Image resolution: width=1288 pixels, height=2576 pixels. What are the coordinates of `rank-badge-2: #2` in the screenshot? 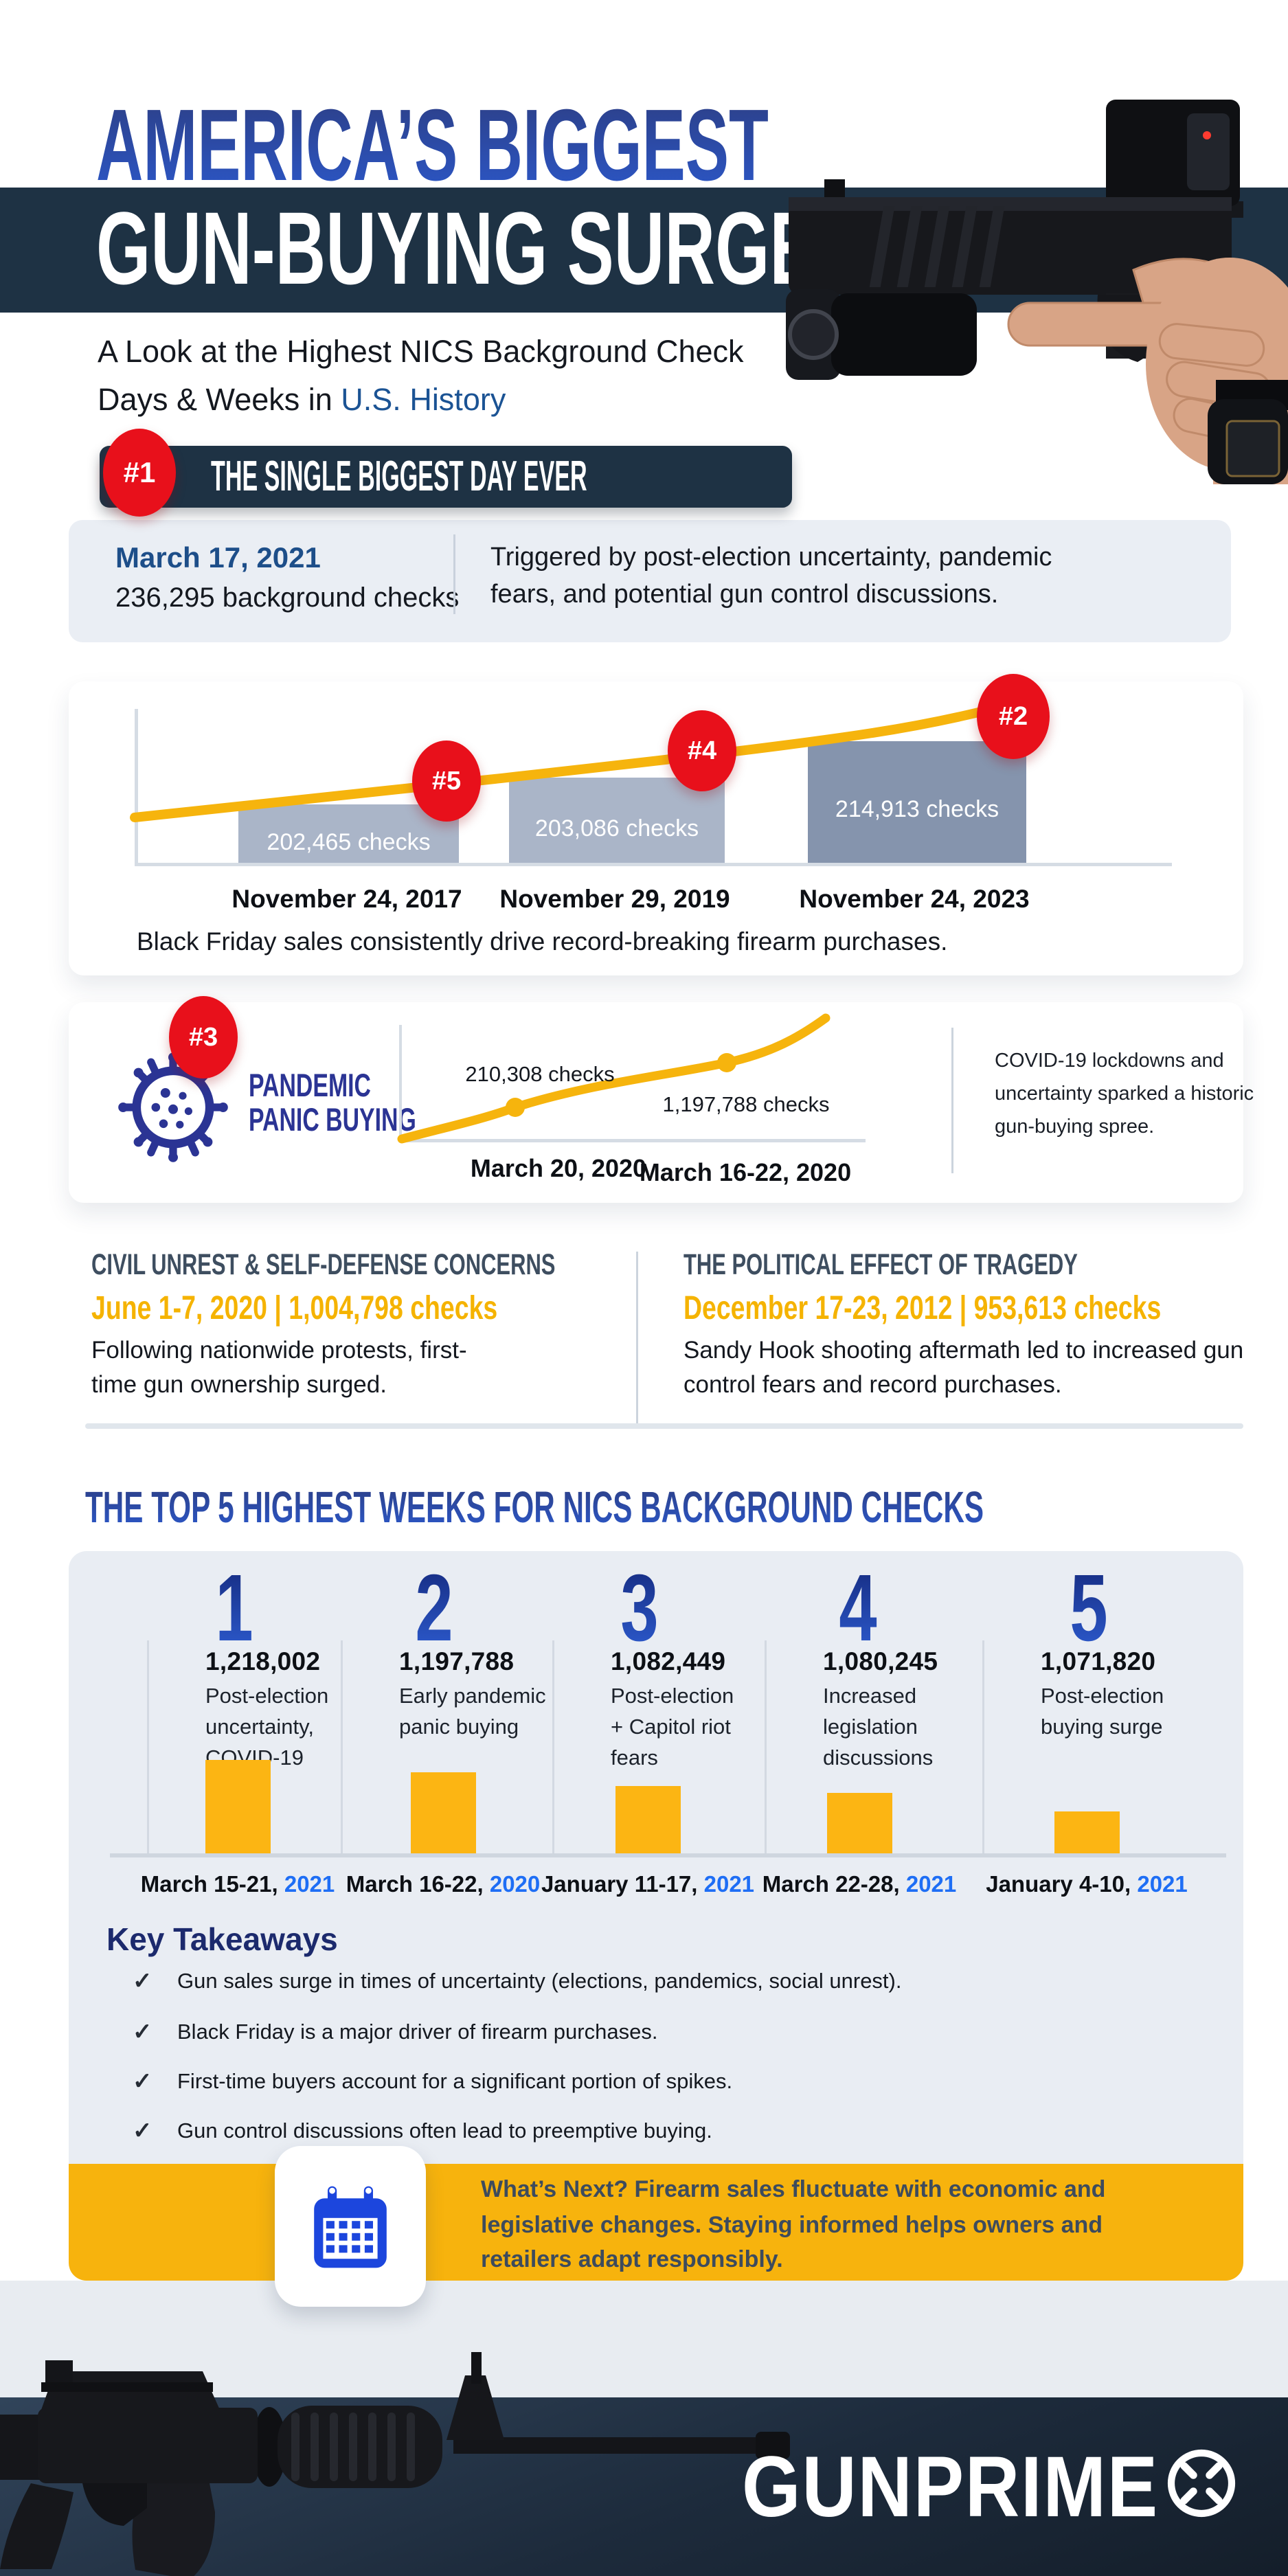 It's located at (1013, 716).